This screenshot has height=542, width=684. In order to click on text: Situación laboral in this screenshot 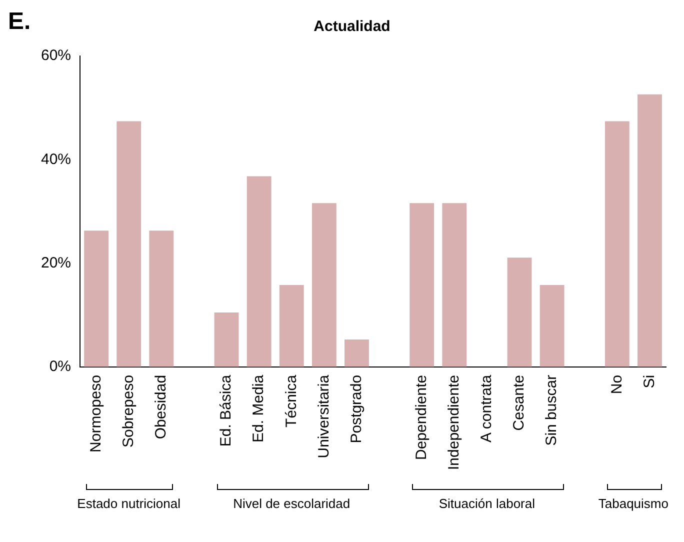, I will do `click(487, 503)`.